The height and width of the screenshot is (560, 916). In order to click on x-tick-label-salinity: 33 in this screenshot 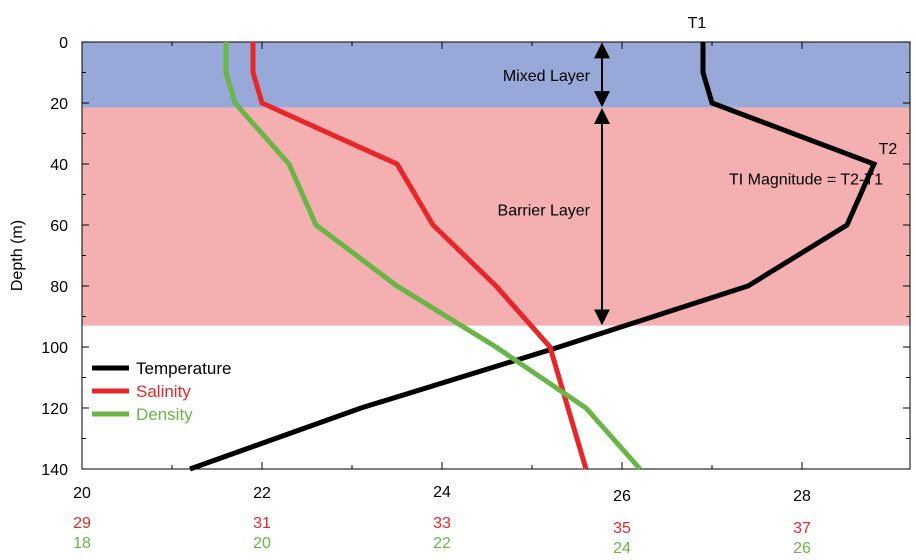, I will do `click(442, 523)`.